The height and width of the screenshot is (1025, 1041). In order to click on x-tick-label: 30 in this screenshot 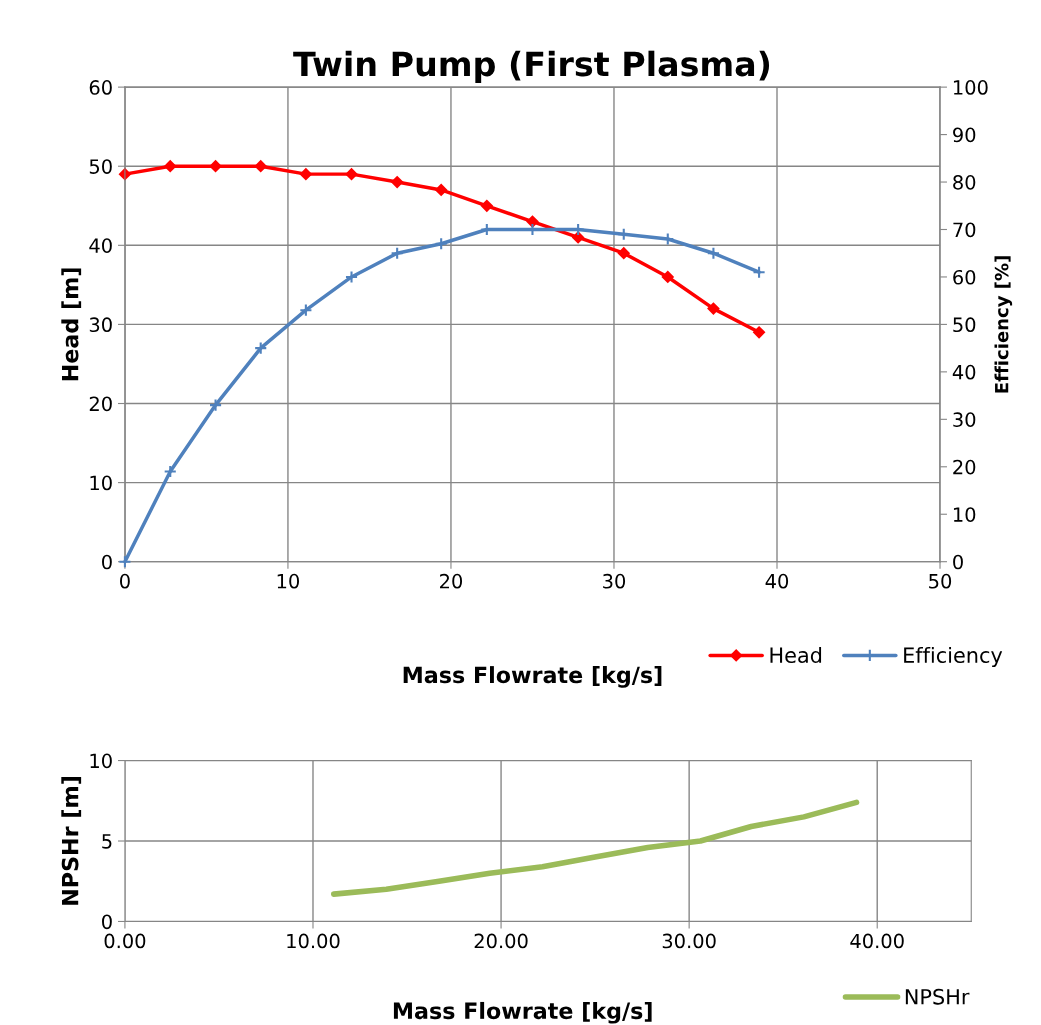, I will do `click(614, 581)`.